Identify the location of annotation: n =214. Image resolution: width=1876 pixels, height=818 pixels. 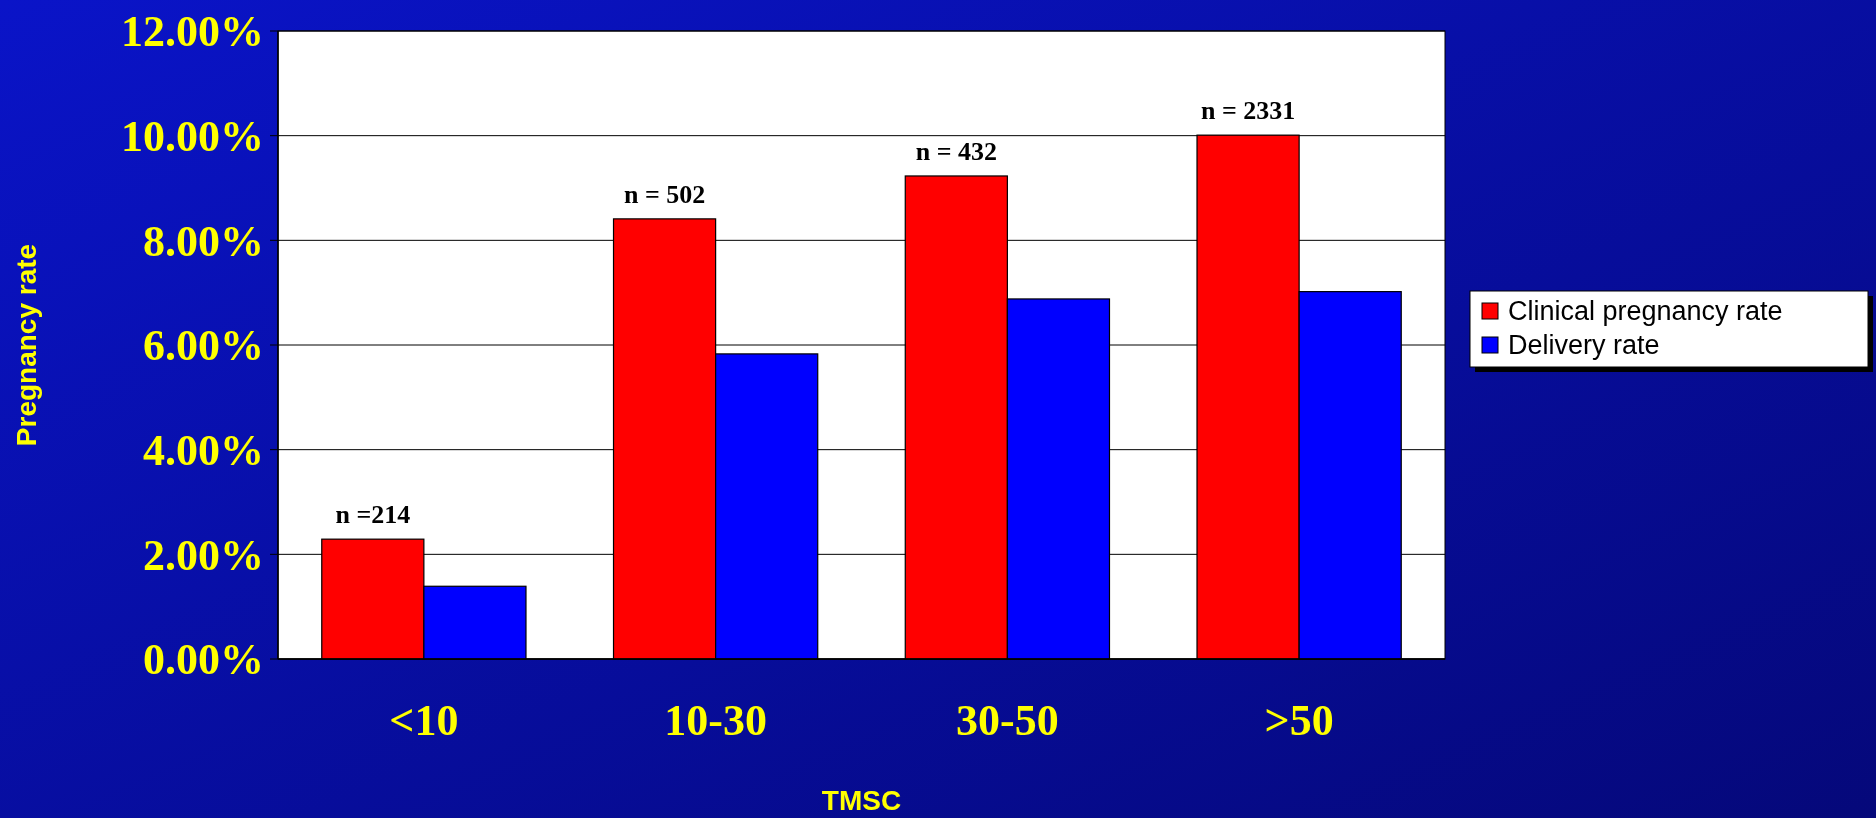
(373, 515).